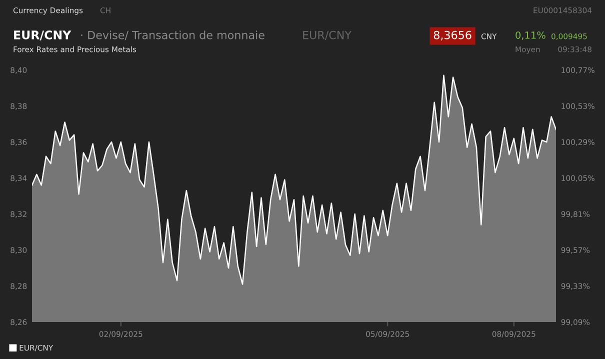 This screenshot has height=359, width=605. I want to click on text: 0,11%, so click(531, 35).